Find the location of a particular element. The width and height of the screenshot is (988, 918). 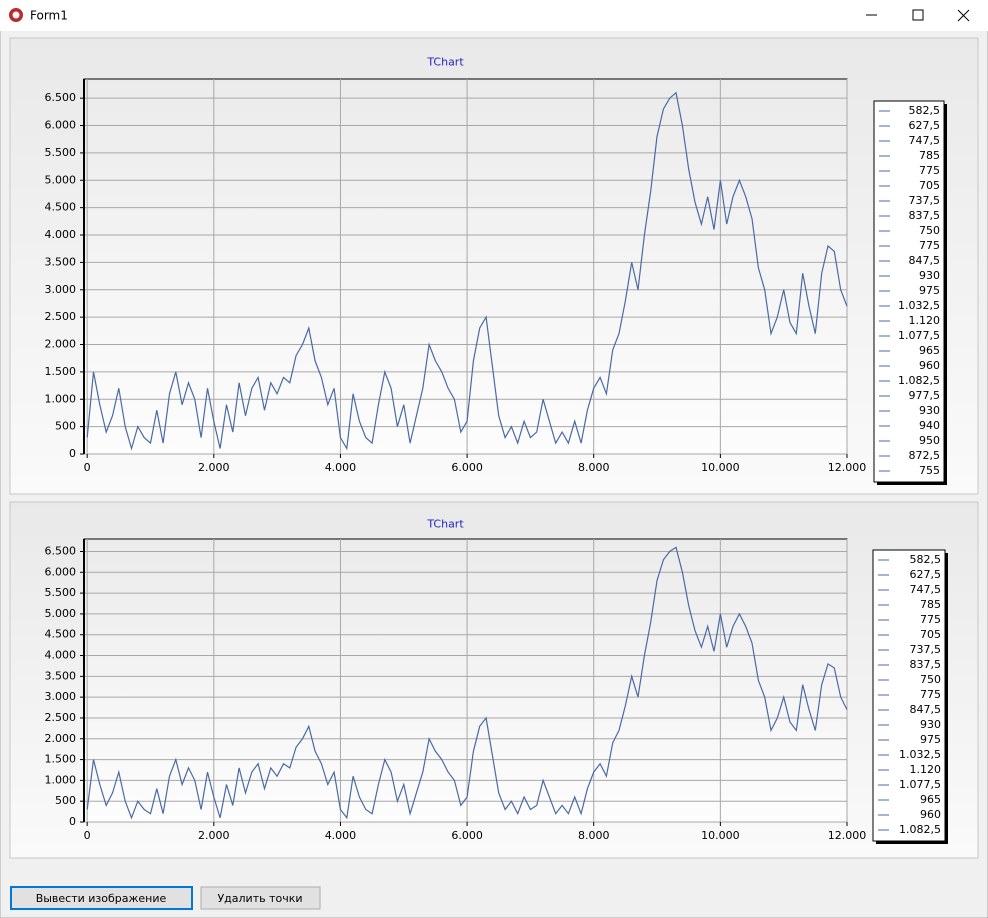

legend-label: 950 is located at coordinates (929, 440).